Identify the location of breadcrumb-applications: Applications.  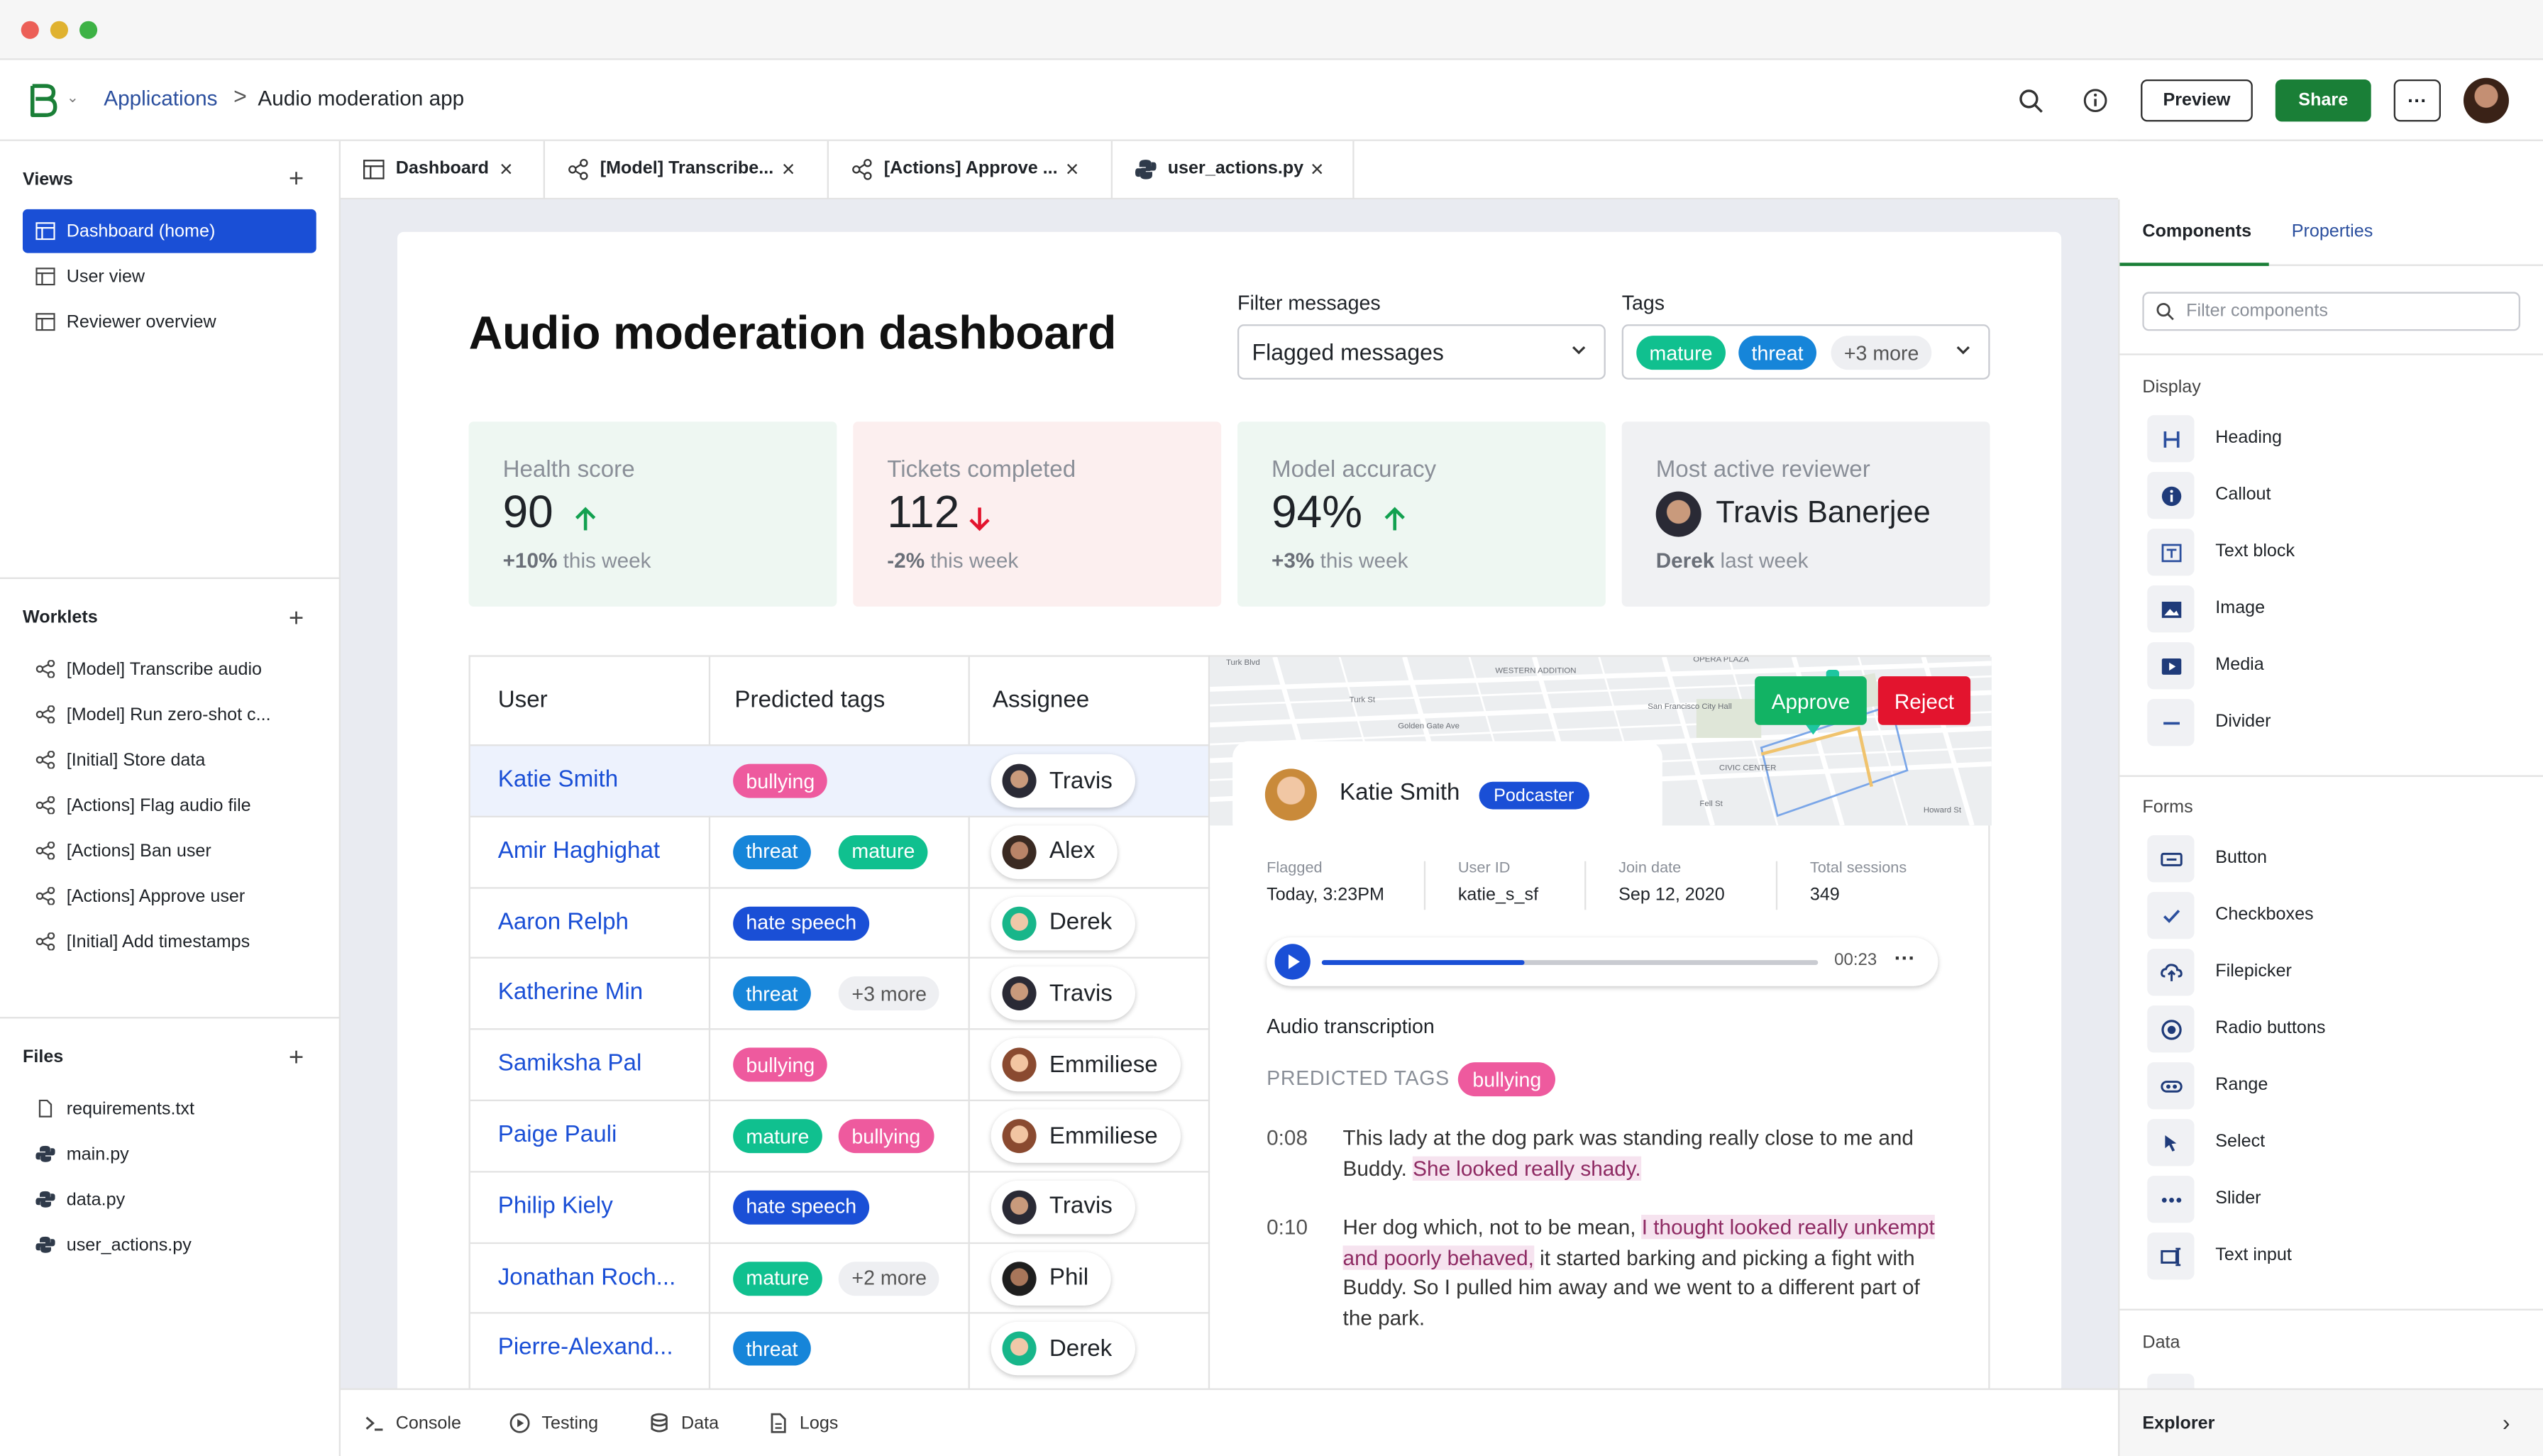
(161, 98).